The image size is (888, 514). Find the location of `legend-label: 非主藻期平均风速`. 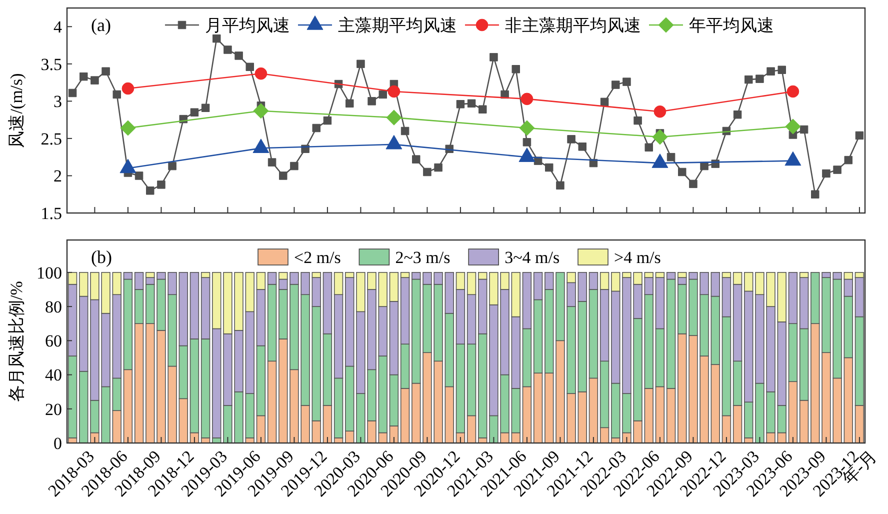

legend-label: 非主藻期平均风速 is located at coordinates (573, 25).